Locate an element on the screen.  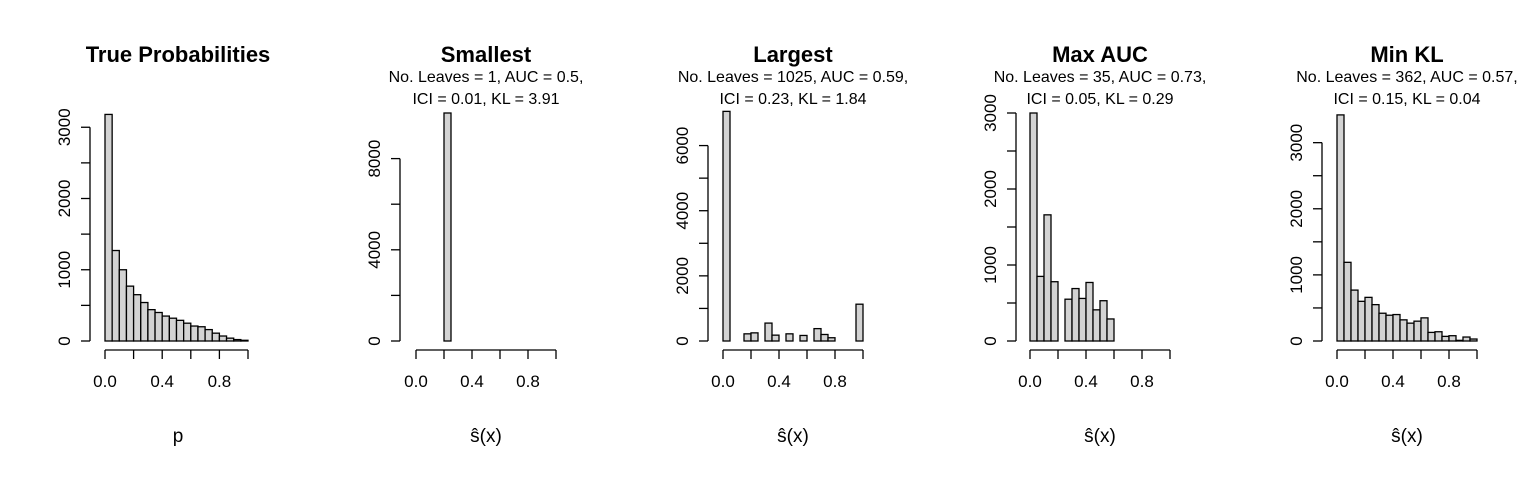
y-tick-label: 6000 is located at coordinates (682, 146).